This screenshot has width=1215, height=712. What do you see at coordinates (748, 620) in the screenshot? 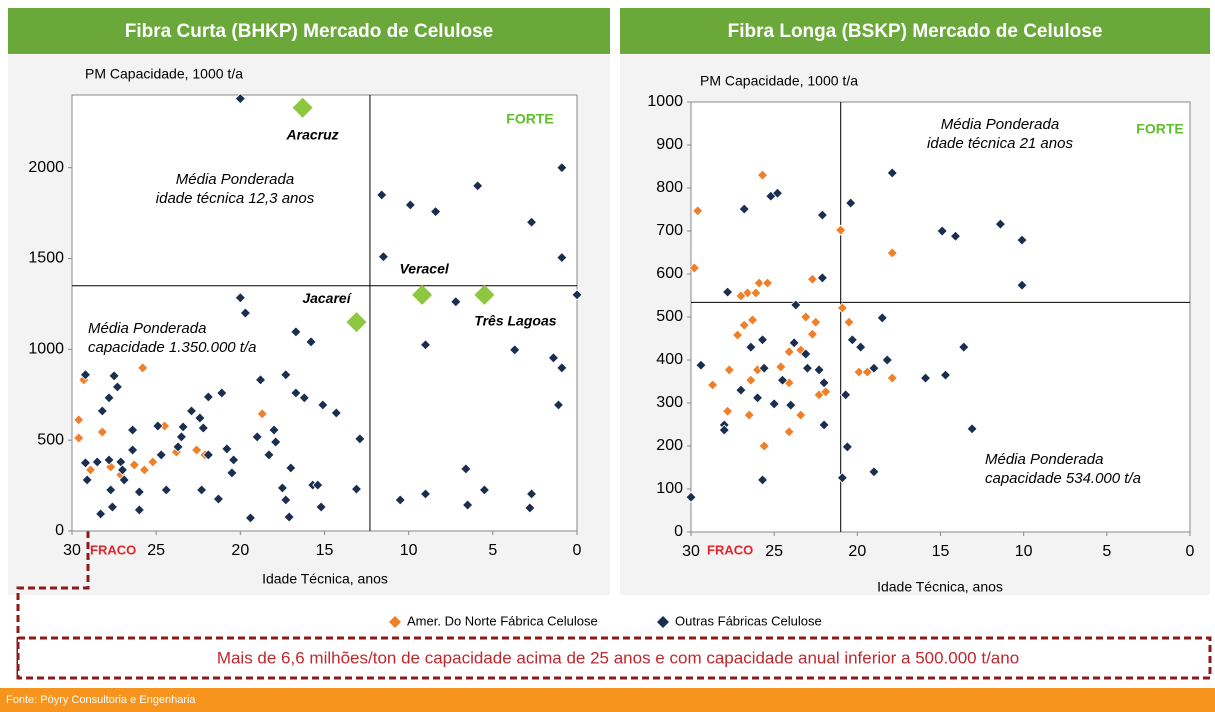
I see `legend-label: Outras Fábricas Celulose` at bounding box center [748, 620].